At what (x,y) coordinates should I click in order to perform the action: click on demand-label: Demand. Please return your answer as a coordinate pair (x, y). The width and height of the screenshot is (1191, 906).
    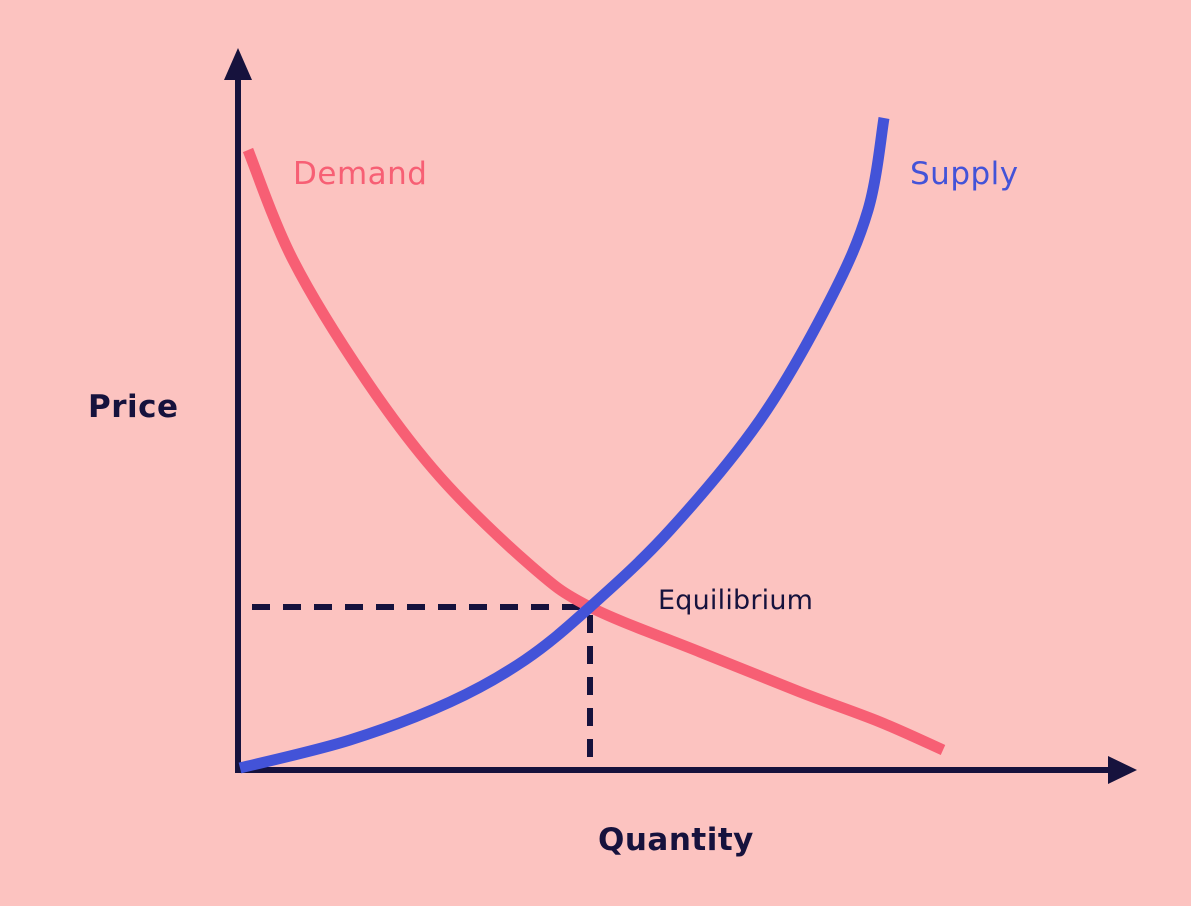
    Looking at the image, I should click on (360, 174).